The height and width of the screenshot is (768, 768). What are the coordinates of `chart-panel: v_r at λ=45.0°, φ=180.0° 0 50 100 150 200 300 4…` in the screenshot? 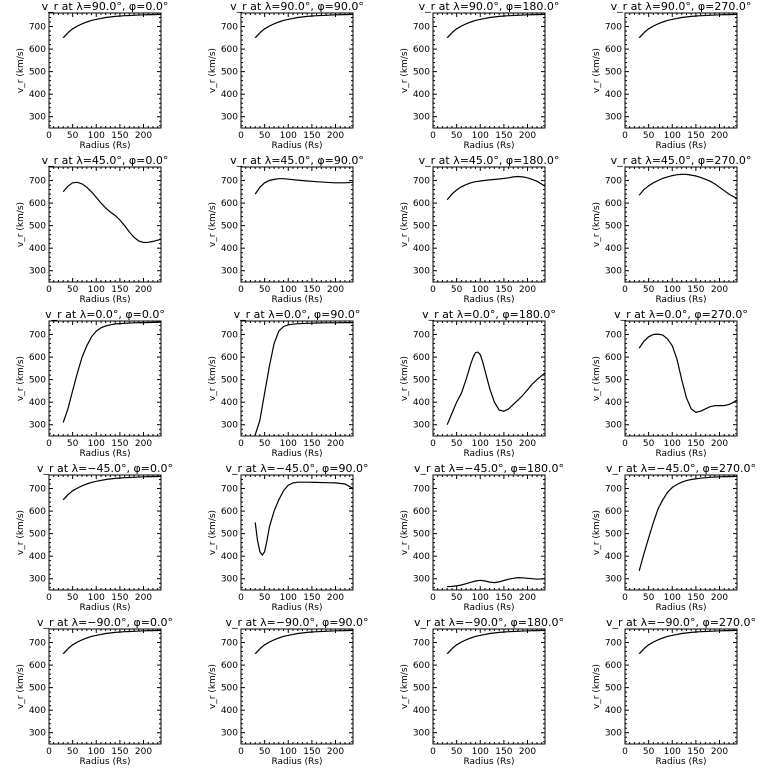 It's located at (479, 229).